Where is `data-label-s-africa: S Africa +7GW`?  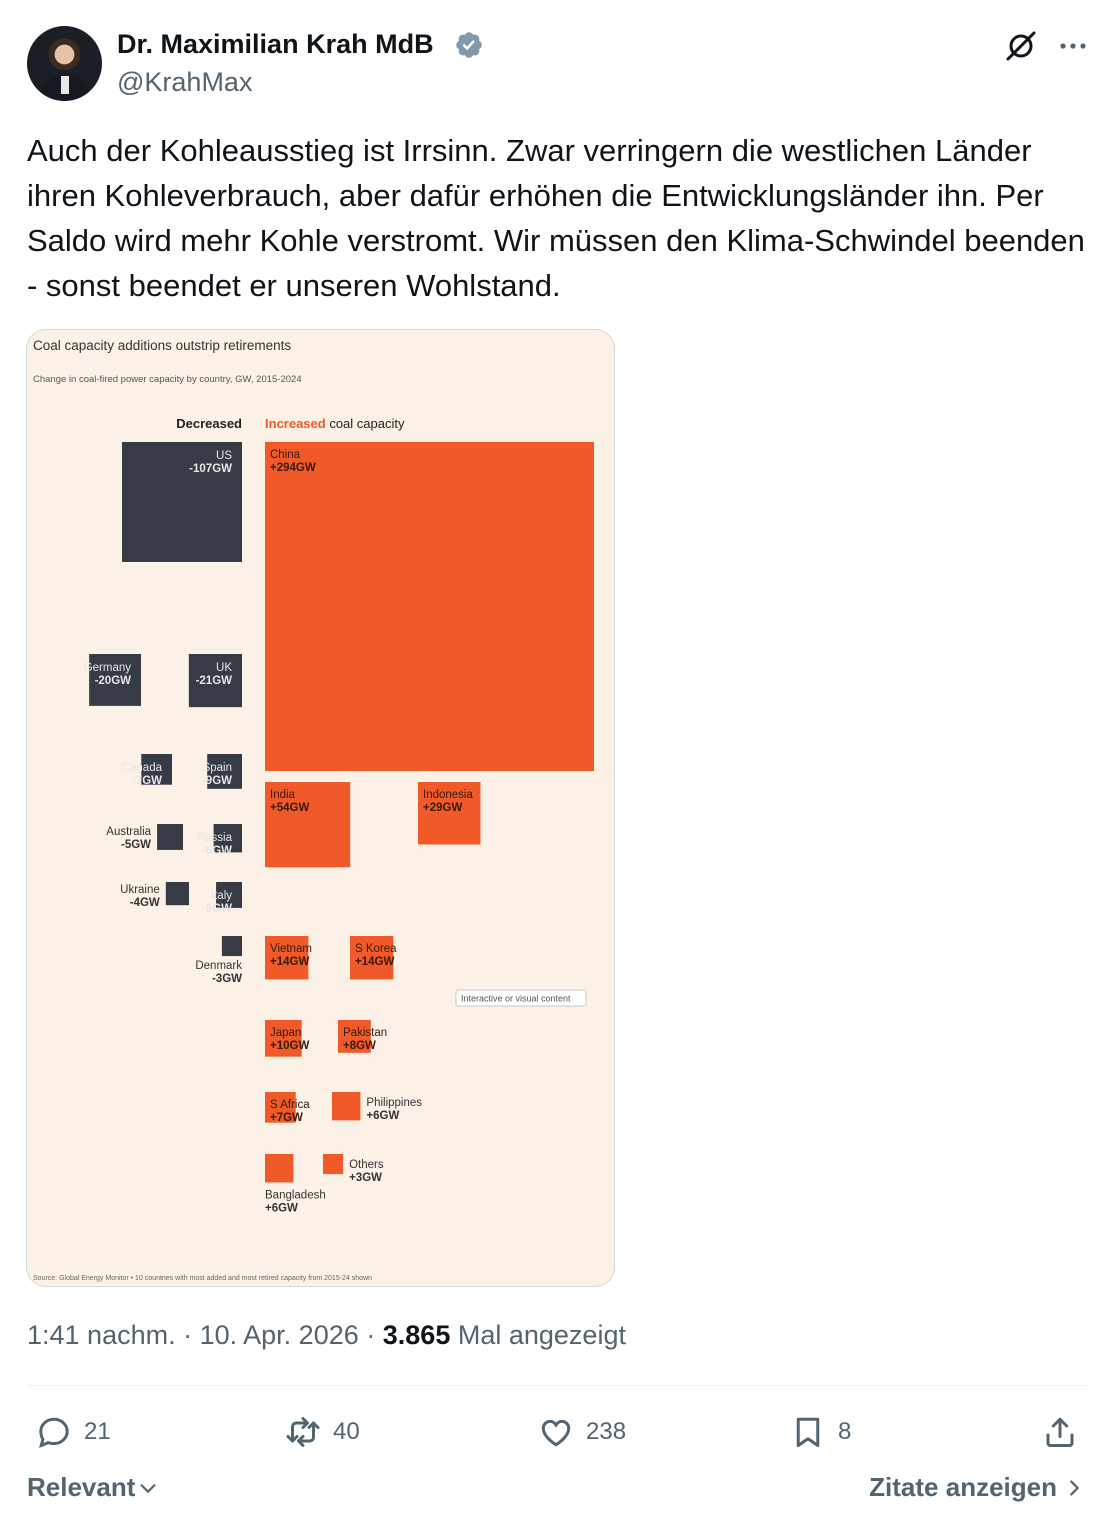 data-label-s-africa: S Africa +7GW is located at coordinates (290, 1111).